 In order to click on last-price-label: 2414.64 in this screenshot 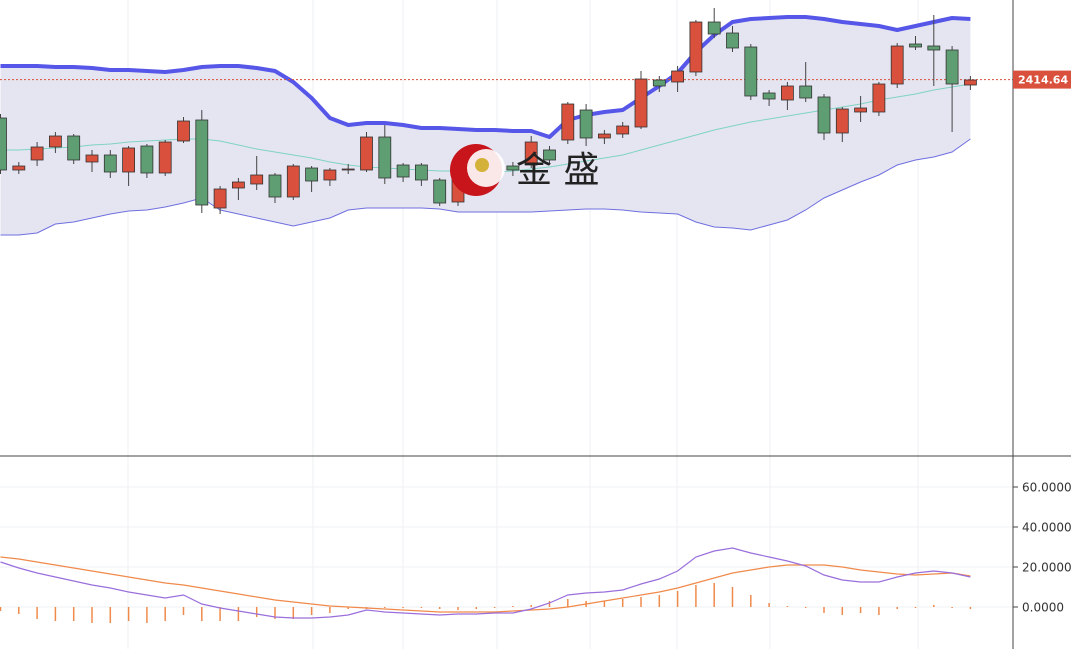, I will do `click(1043, 80)`.